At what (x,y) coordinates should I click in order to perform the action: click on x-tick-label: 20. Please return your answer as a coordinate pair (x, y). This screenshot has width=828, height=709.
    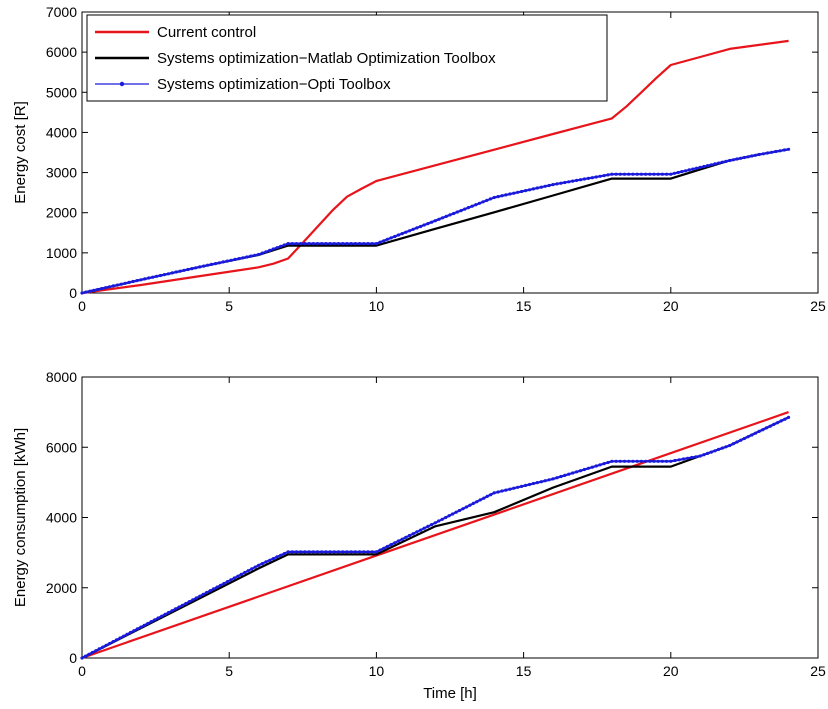
    Looking at the image, I should click on (671, 306).